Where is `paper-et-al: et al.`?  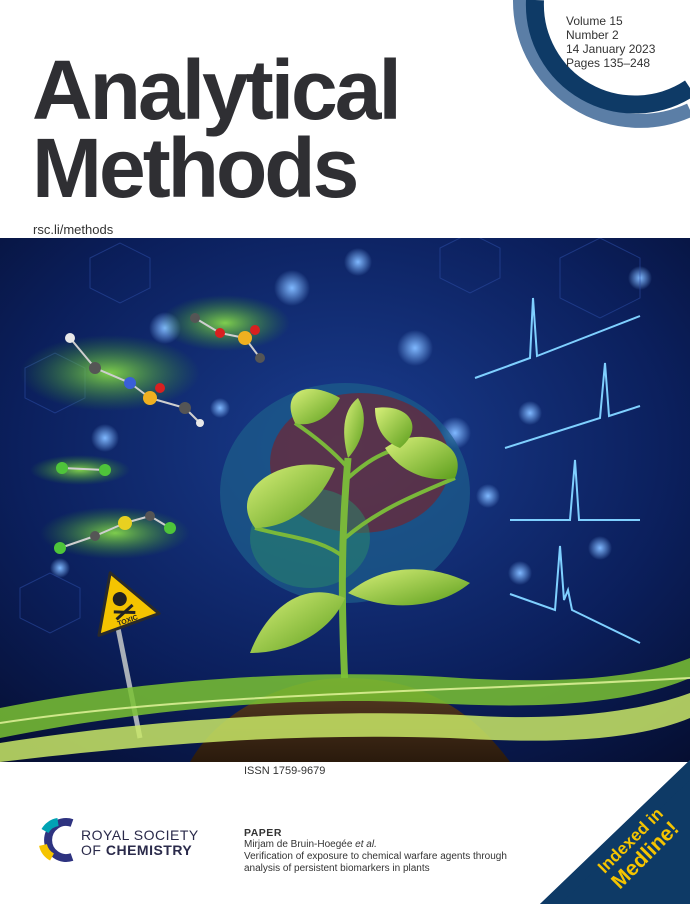
paper-et-al: et al. is located at coordinates (364, 844).